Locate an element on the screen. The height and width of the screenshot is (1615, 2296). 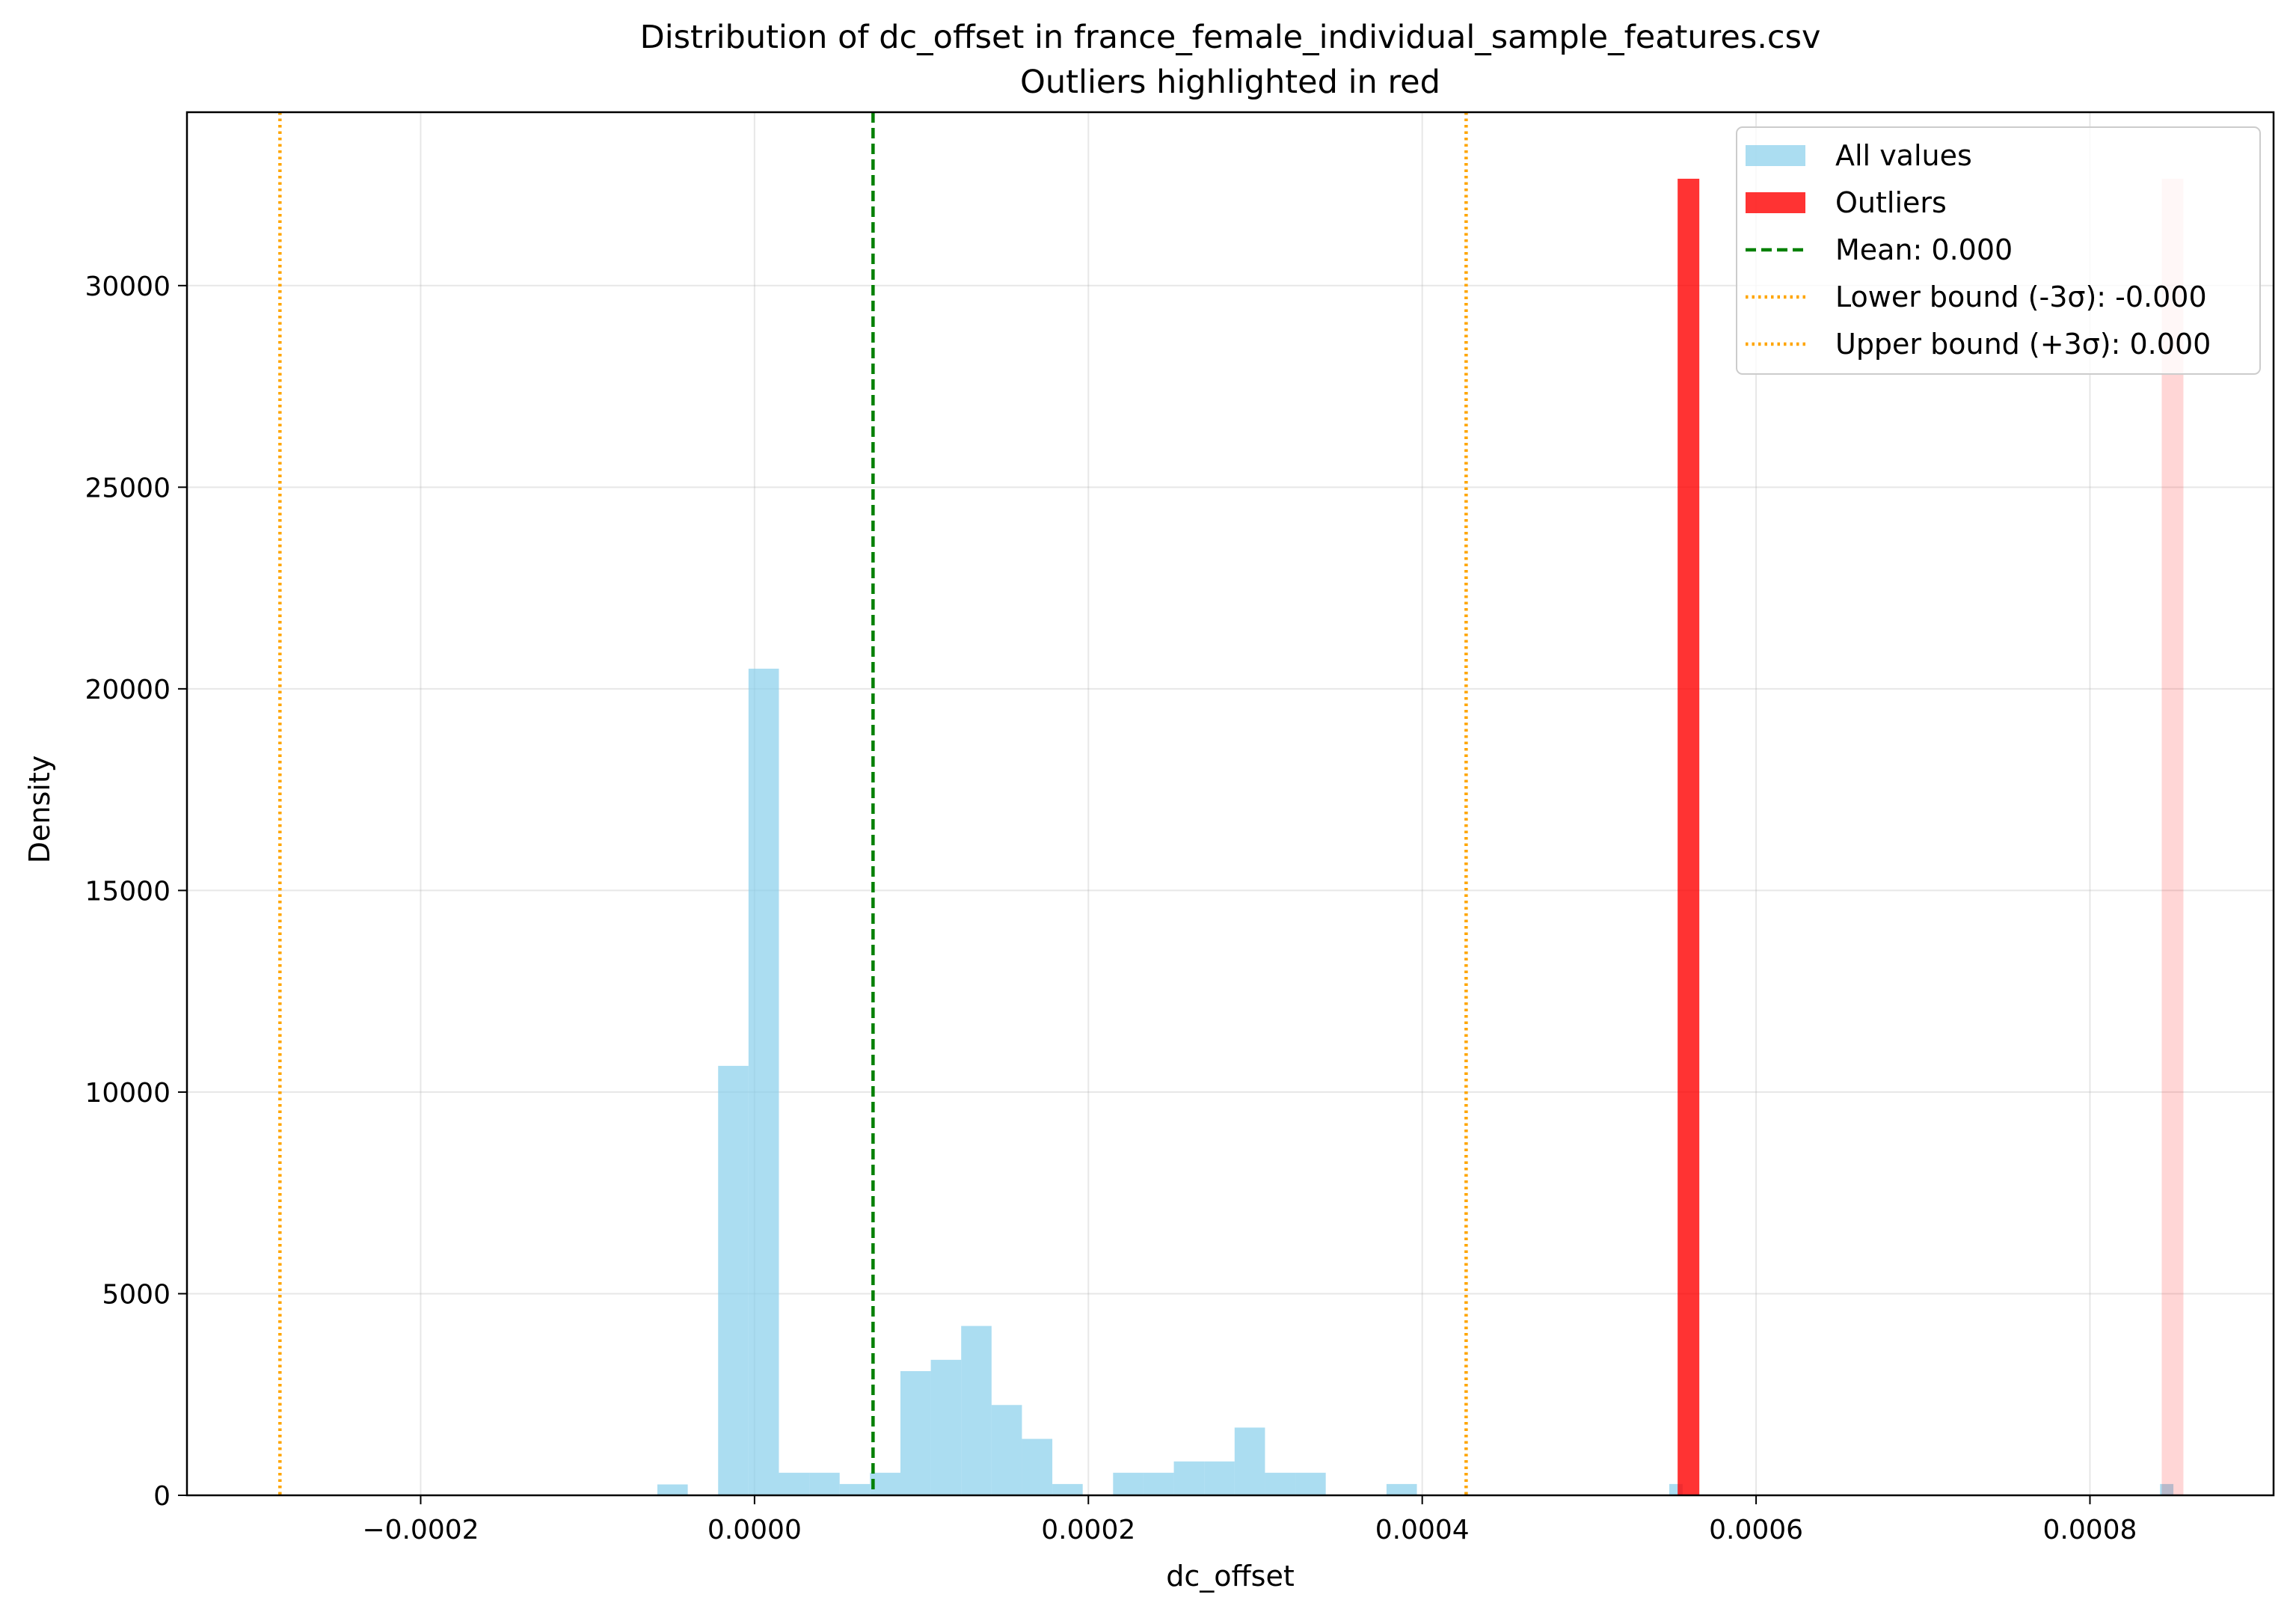
legend-label: Upper bound (+3σ): 0.000 is located at coordinates (2023, 344).